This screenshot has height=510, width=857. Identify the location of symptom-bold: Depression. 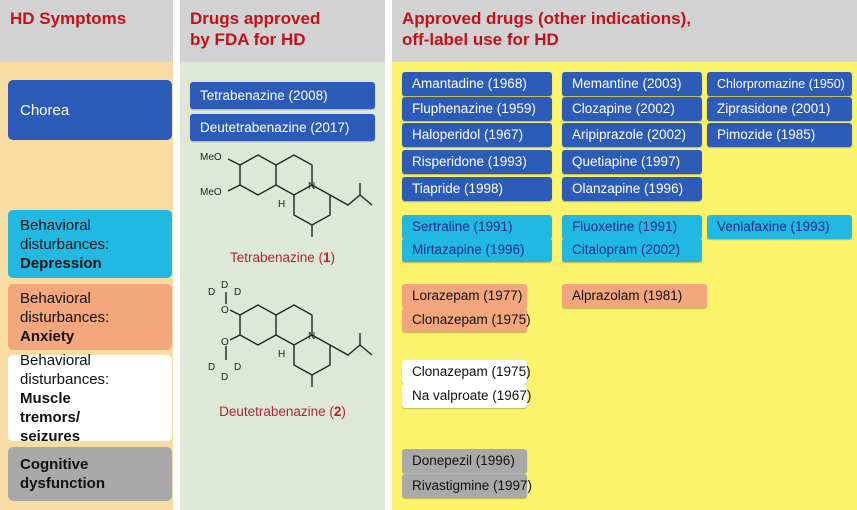
(61, 263).